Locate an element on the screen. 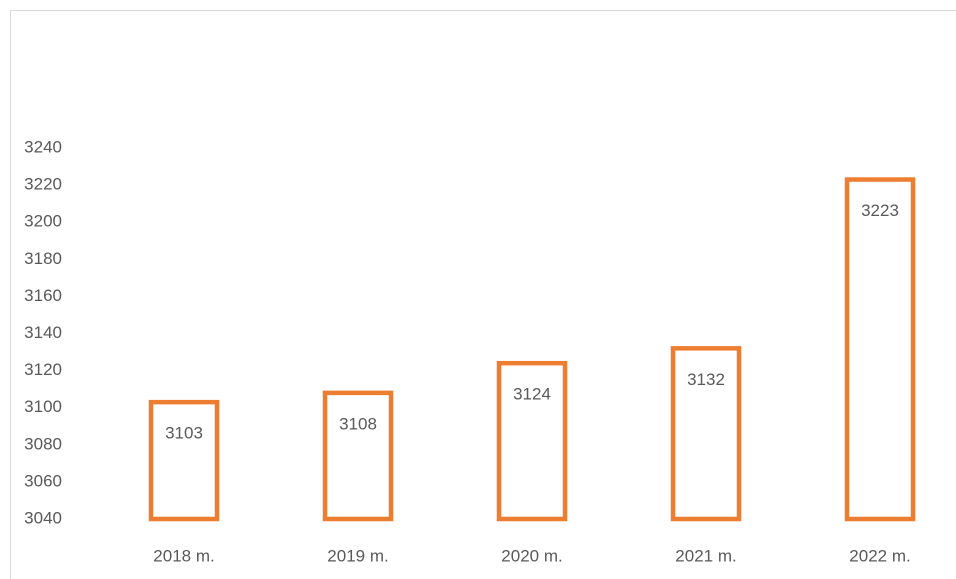 This screenshot has width=956, height=579. y-tick-label: 3160 is located at coordinates (43, 295).